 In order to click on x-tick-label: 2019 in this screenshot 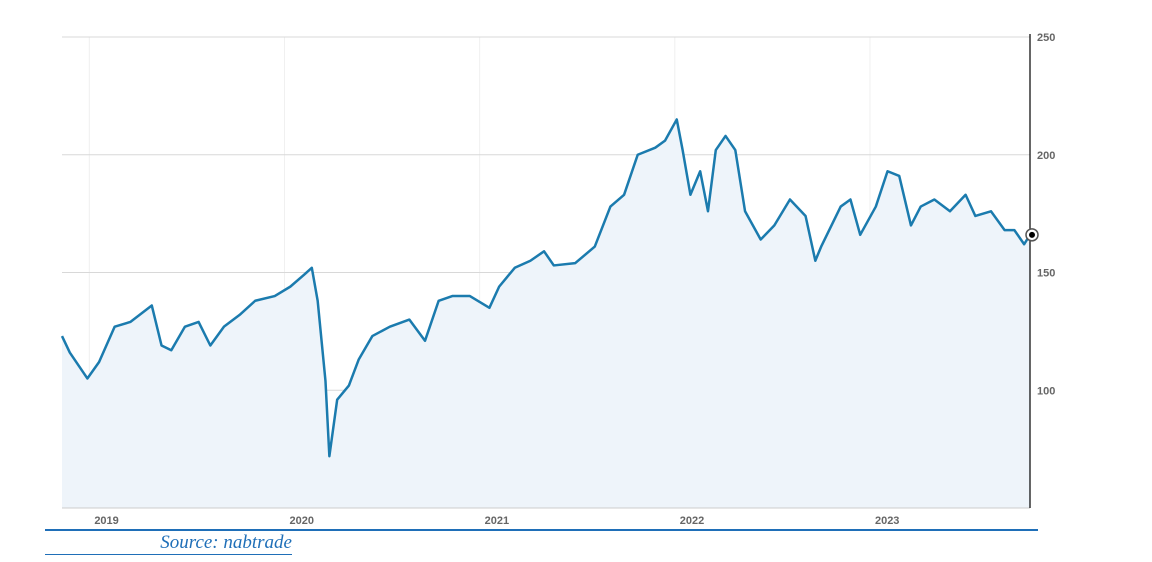, I will do `click(106, 521)`.